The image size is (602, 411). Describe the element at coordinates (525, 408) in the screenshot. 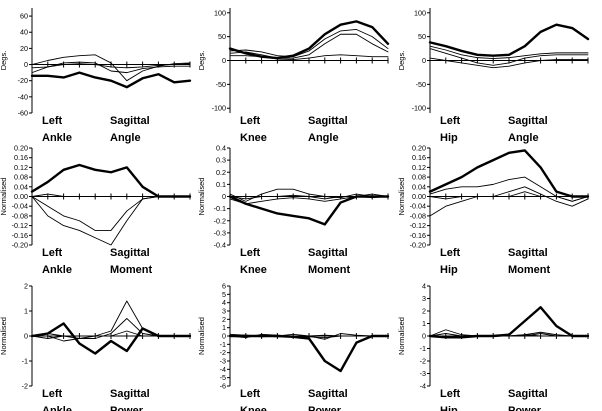

I see `caption-type-line-2: Power` at that location.